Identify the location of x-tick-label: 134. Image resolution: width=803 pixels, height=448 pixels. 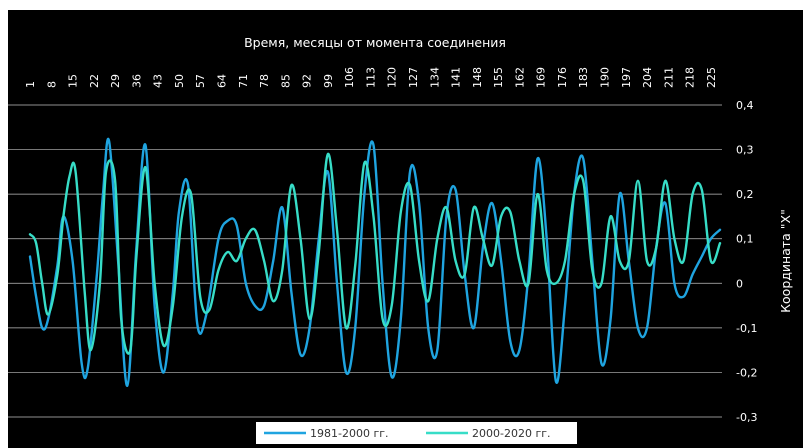
(434, 77).